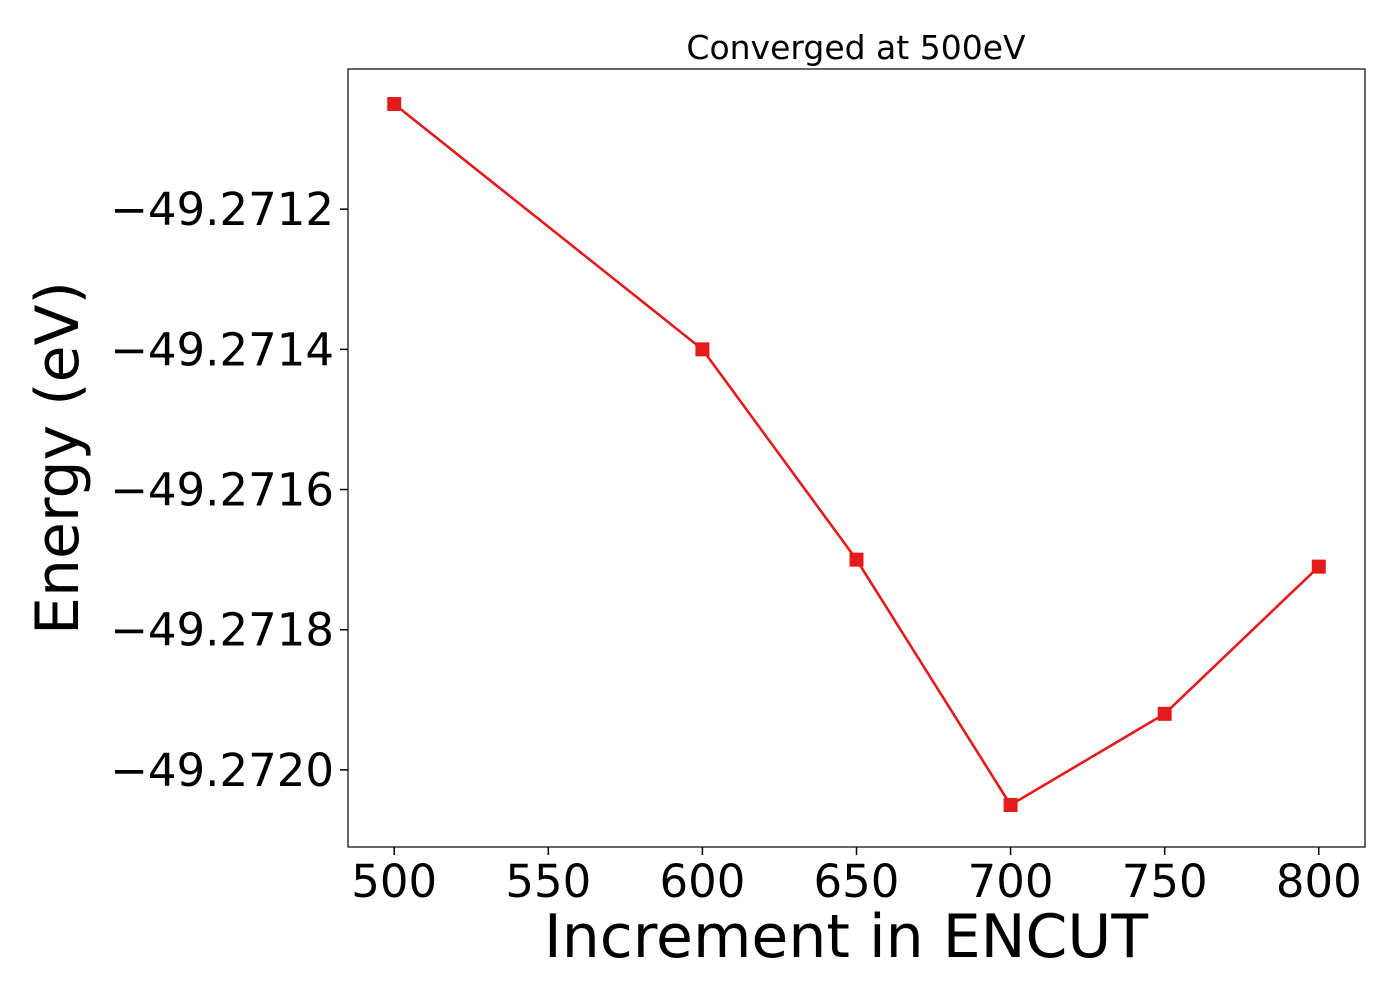  What do you see at coordinates (222, 490) in the screenshot?
I see `y-tick-label: −49.2716` at bounding box center [222, 490].